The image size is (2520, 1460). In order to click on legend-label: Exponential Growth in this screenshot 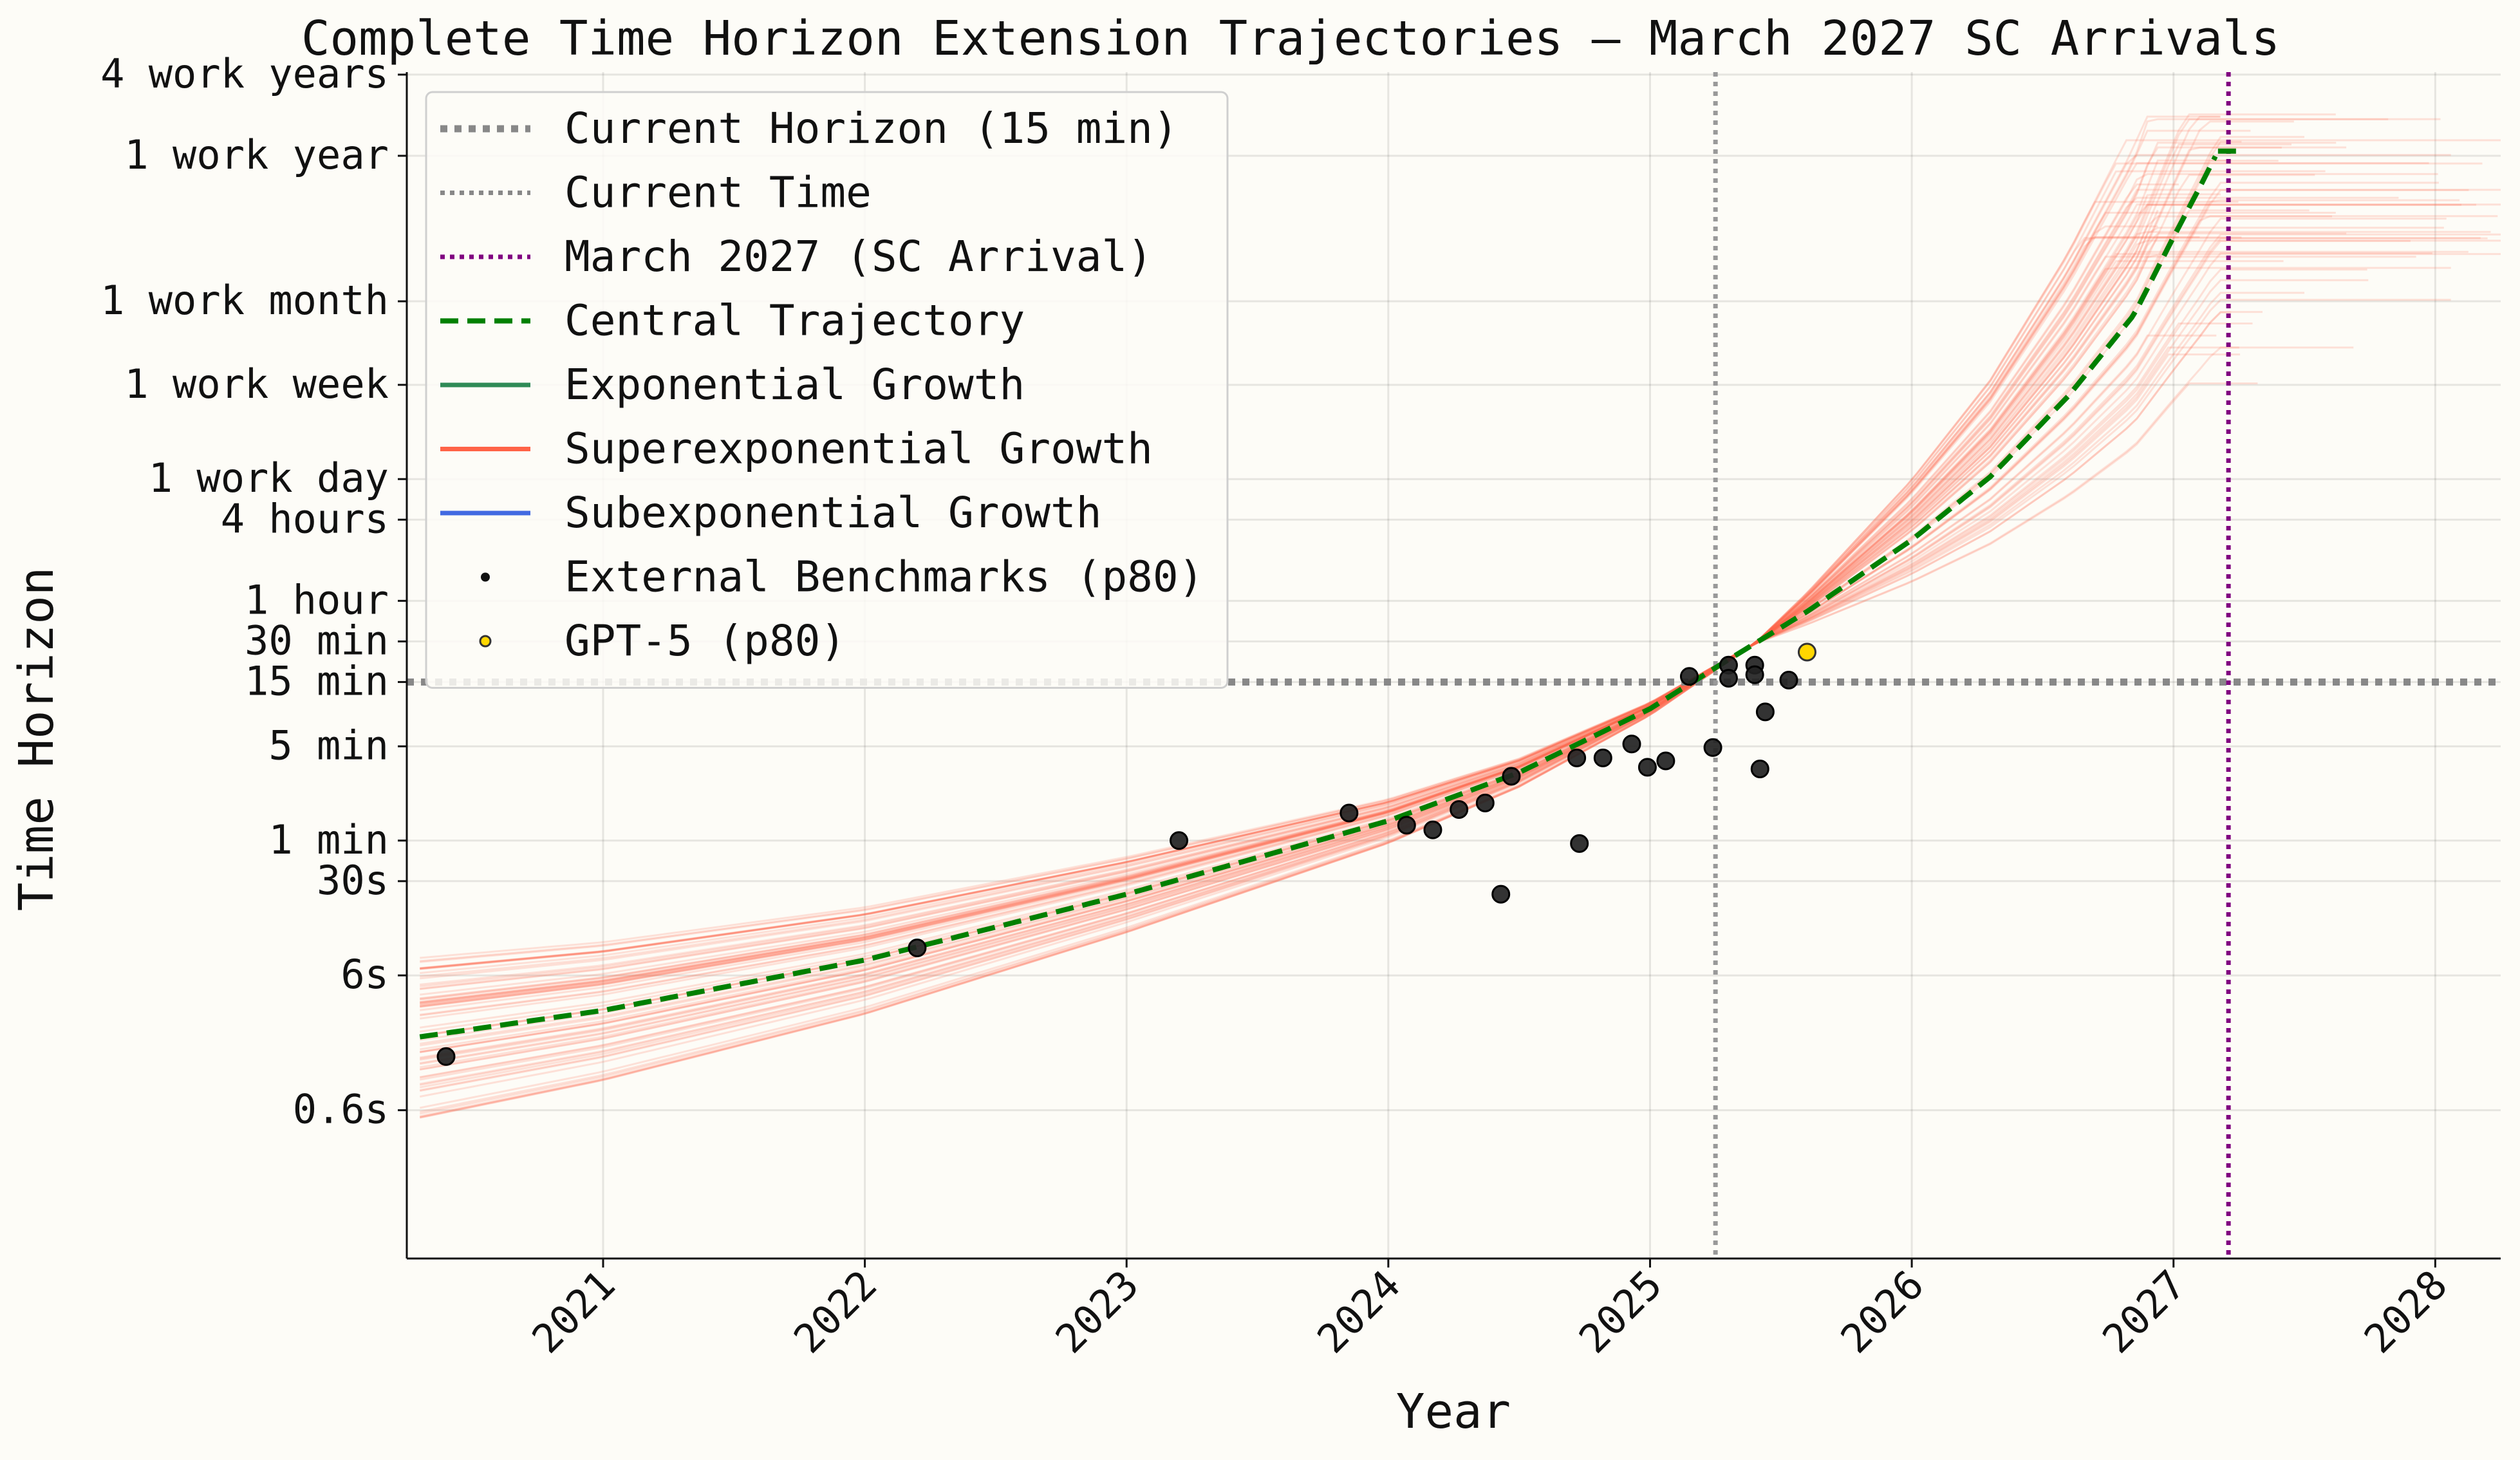, I will do `click(795, 384)`.